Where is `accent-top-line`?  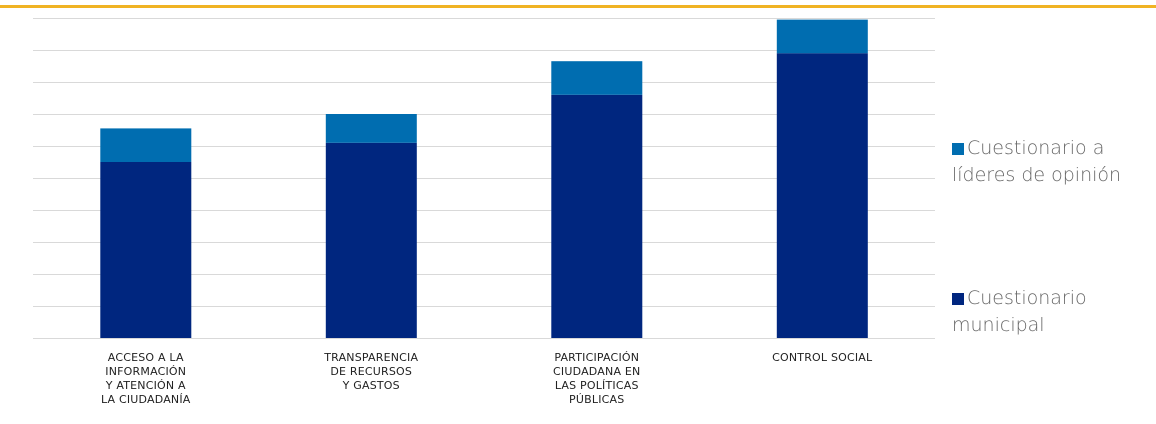
accent-top-line is located at coordinates (578, 6).